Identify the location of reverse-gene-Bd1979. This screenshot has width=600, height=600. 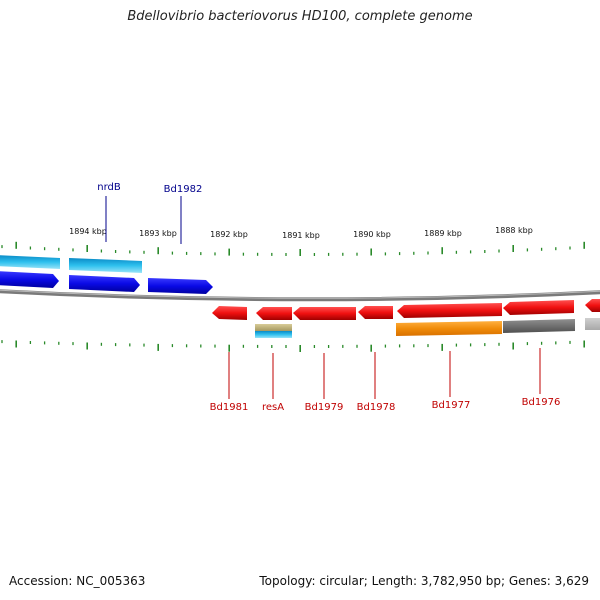
(324, 313).